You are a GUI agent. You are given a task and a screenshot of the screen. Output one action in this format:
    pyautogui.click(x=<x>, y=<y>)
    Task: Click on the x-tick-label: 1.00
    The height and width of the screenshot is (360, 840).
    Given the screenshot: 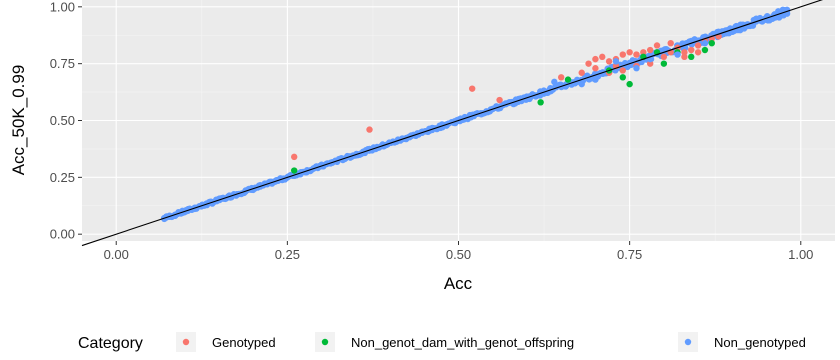 What is the action you would take?
    pyautogui.click(x=800, y=254)
    